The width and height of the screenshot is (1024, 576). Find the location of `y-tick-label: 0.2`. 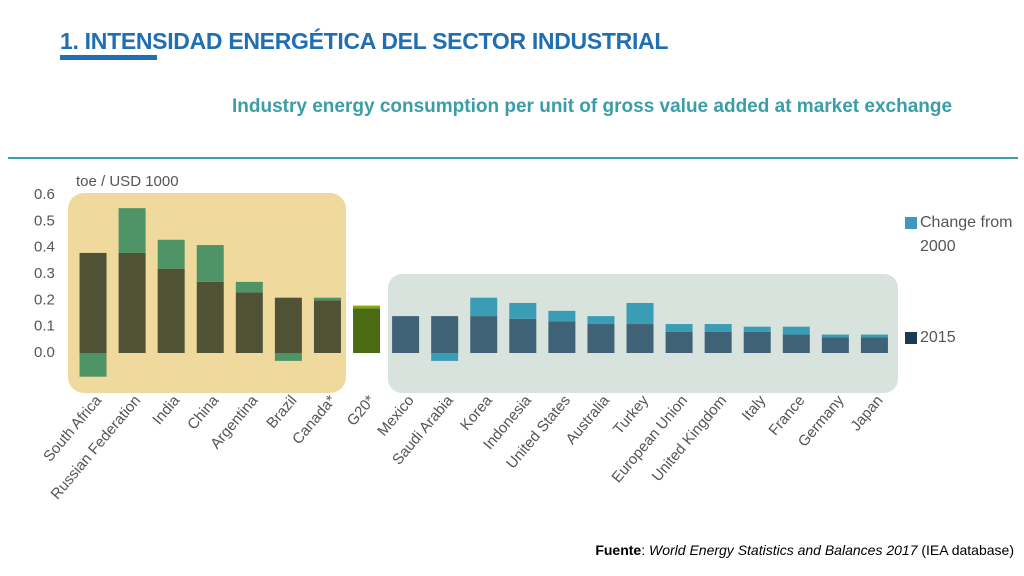

y-tick-label: 0.2 is located at coordinates (44, 299).